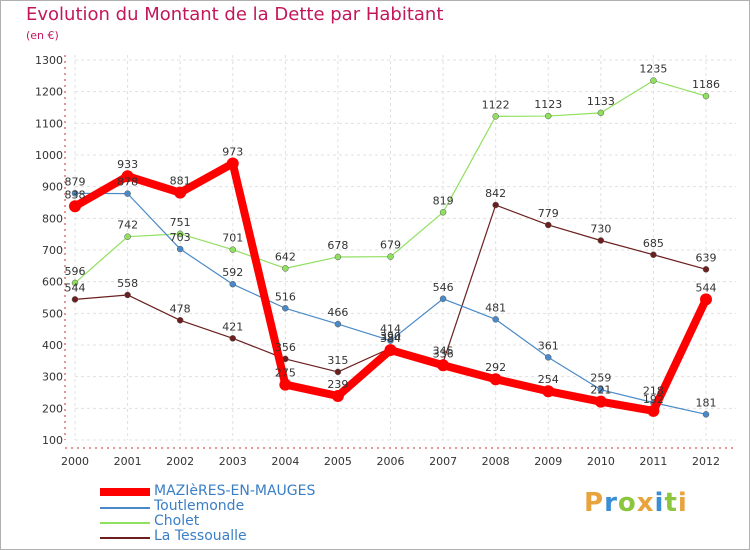 The height and width of the screenshot is (550, 750). What do you see at coordinates (127, 164) in the screenshot?
I see `data-label: 933` at bounding box center [127, 164].